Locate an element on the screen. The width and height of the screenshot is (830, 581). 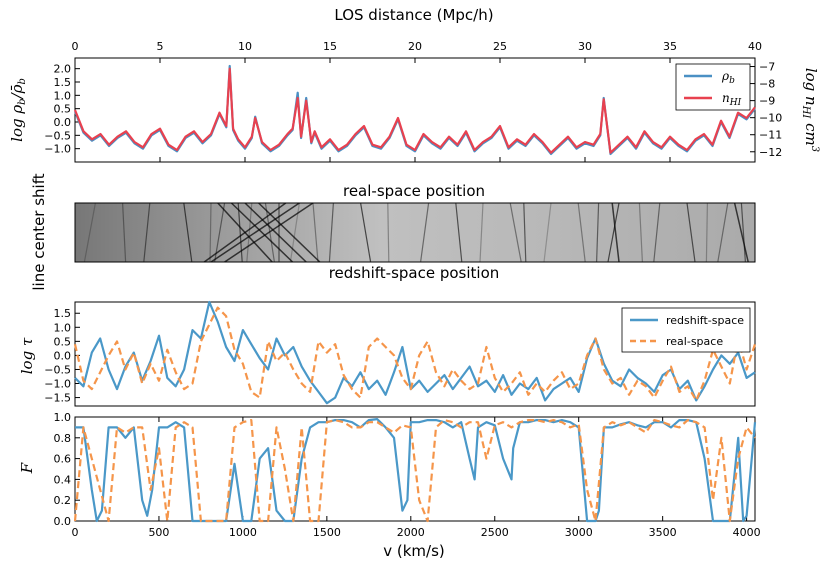
density-plot-frame is located at coordinates (415, 110).